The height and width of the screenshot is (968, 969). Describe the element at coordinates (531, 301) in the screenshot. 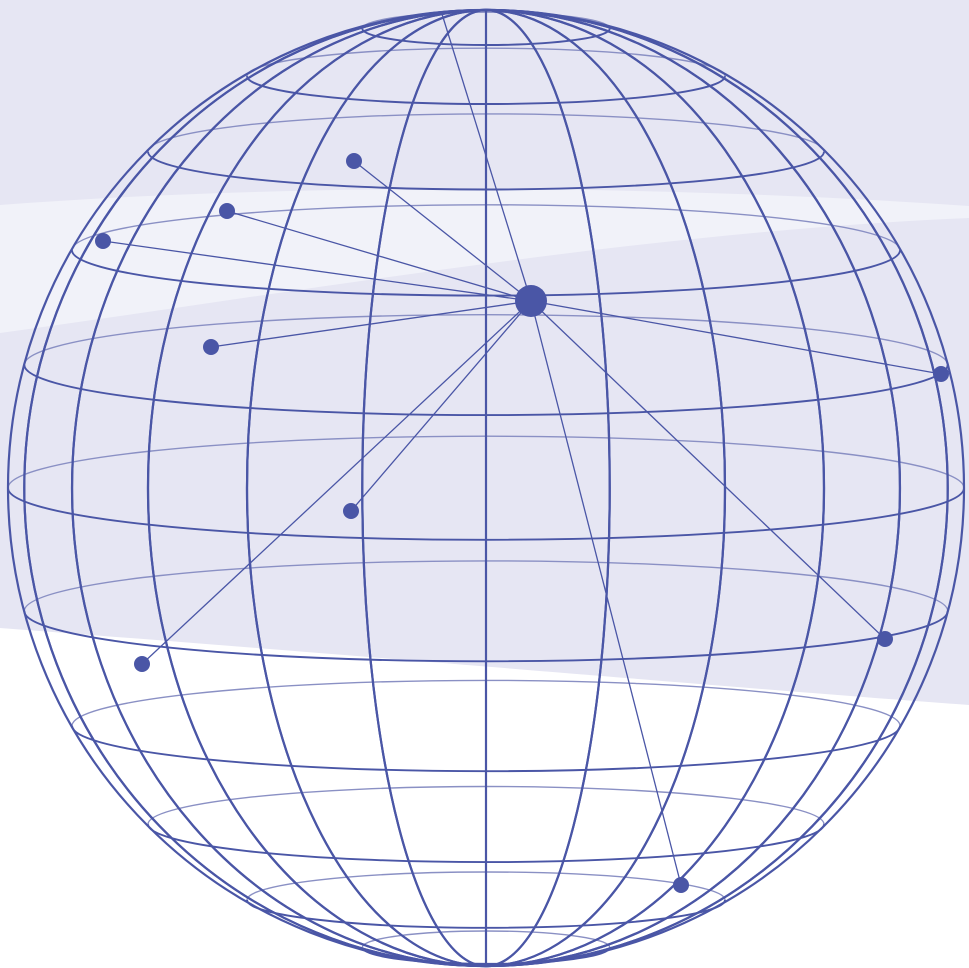

I see `hub-node-icon` at that location.